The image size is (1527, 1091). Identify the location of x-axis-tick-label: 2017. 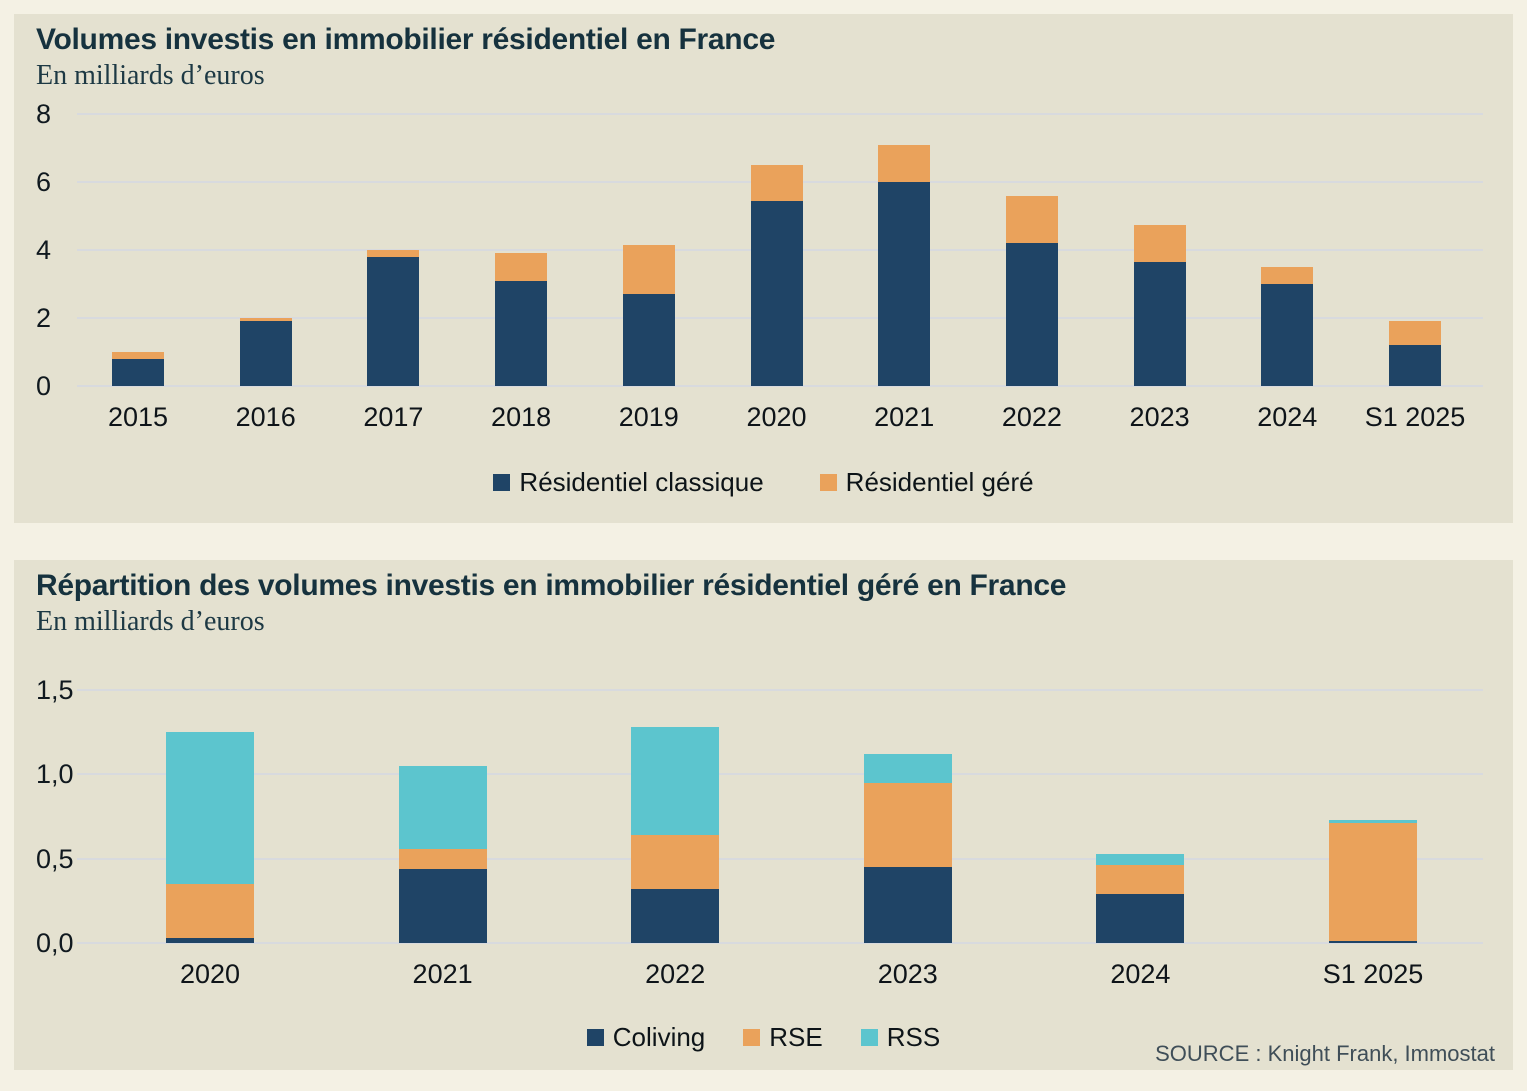
(393, 417).